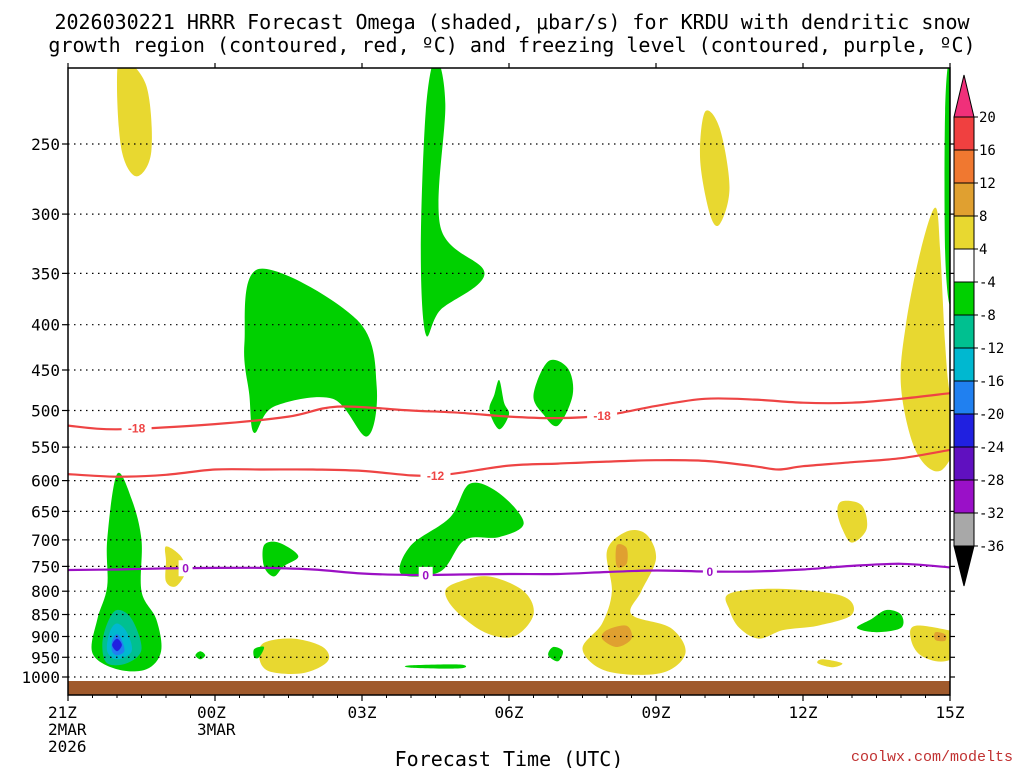  I want to click on contour-label-dendritic-bottom-0: -12, so click(436, 476).